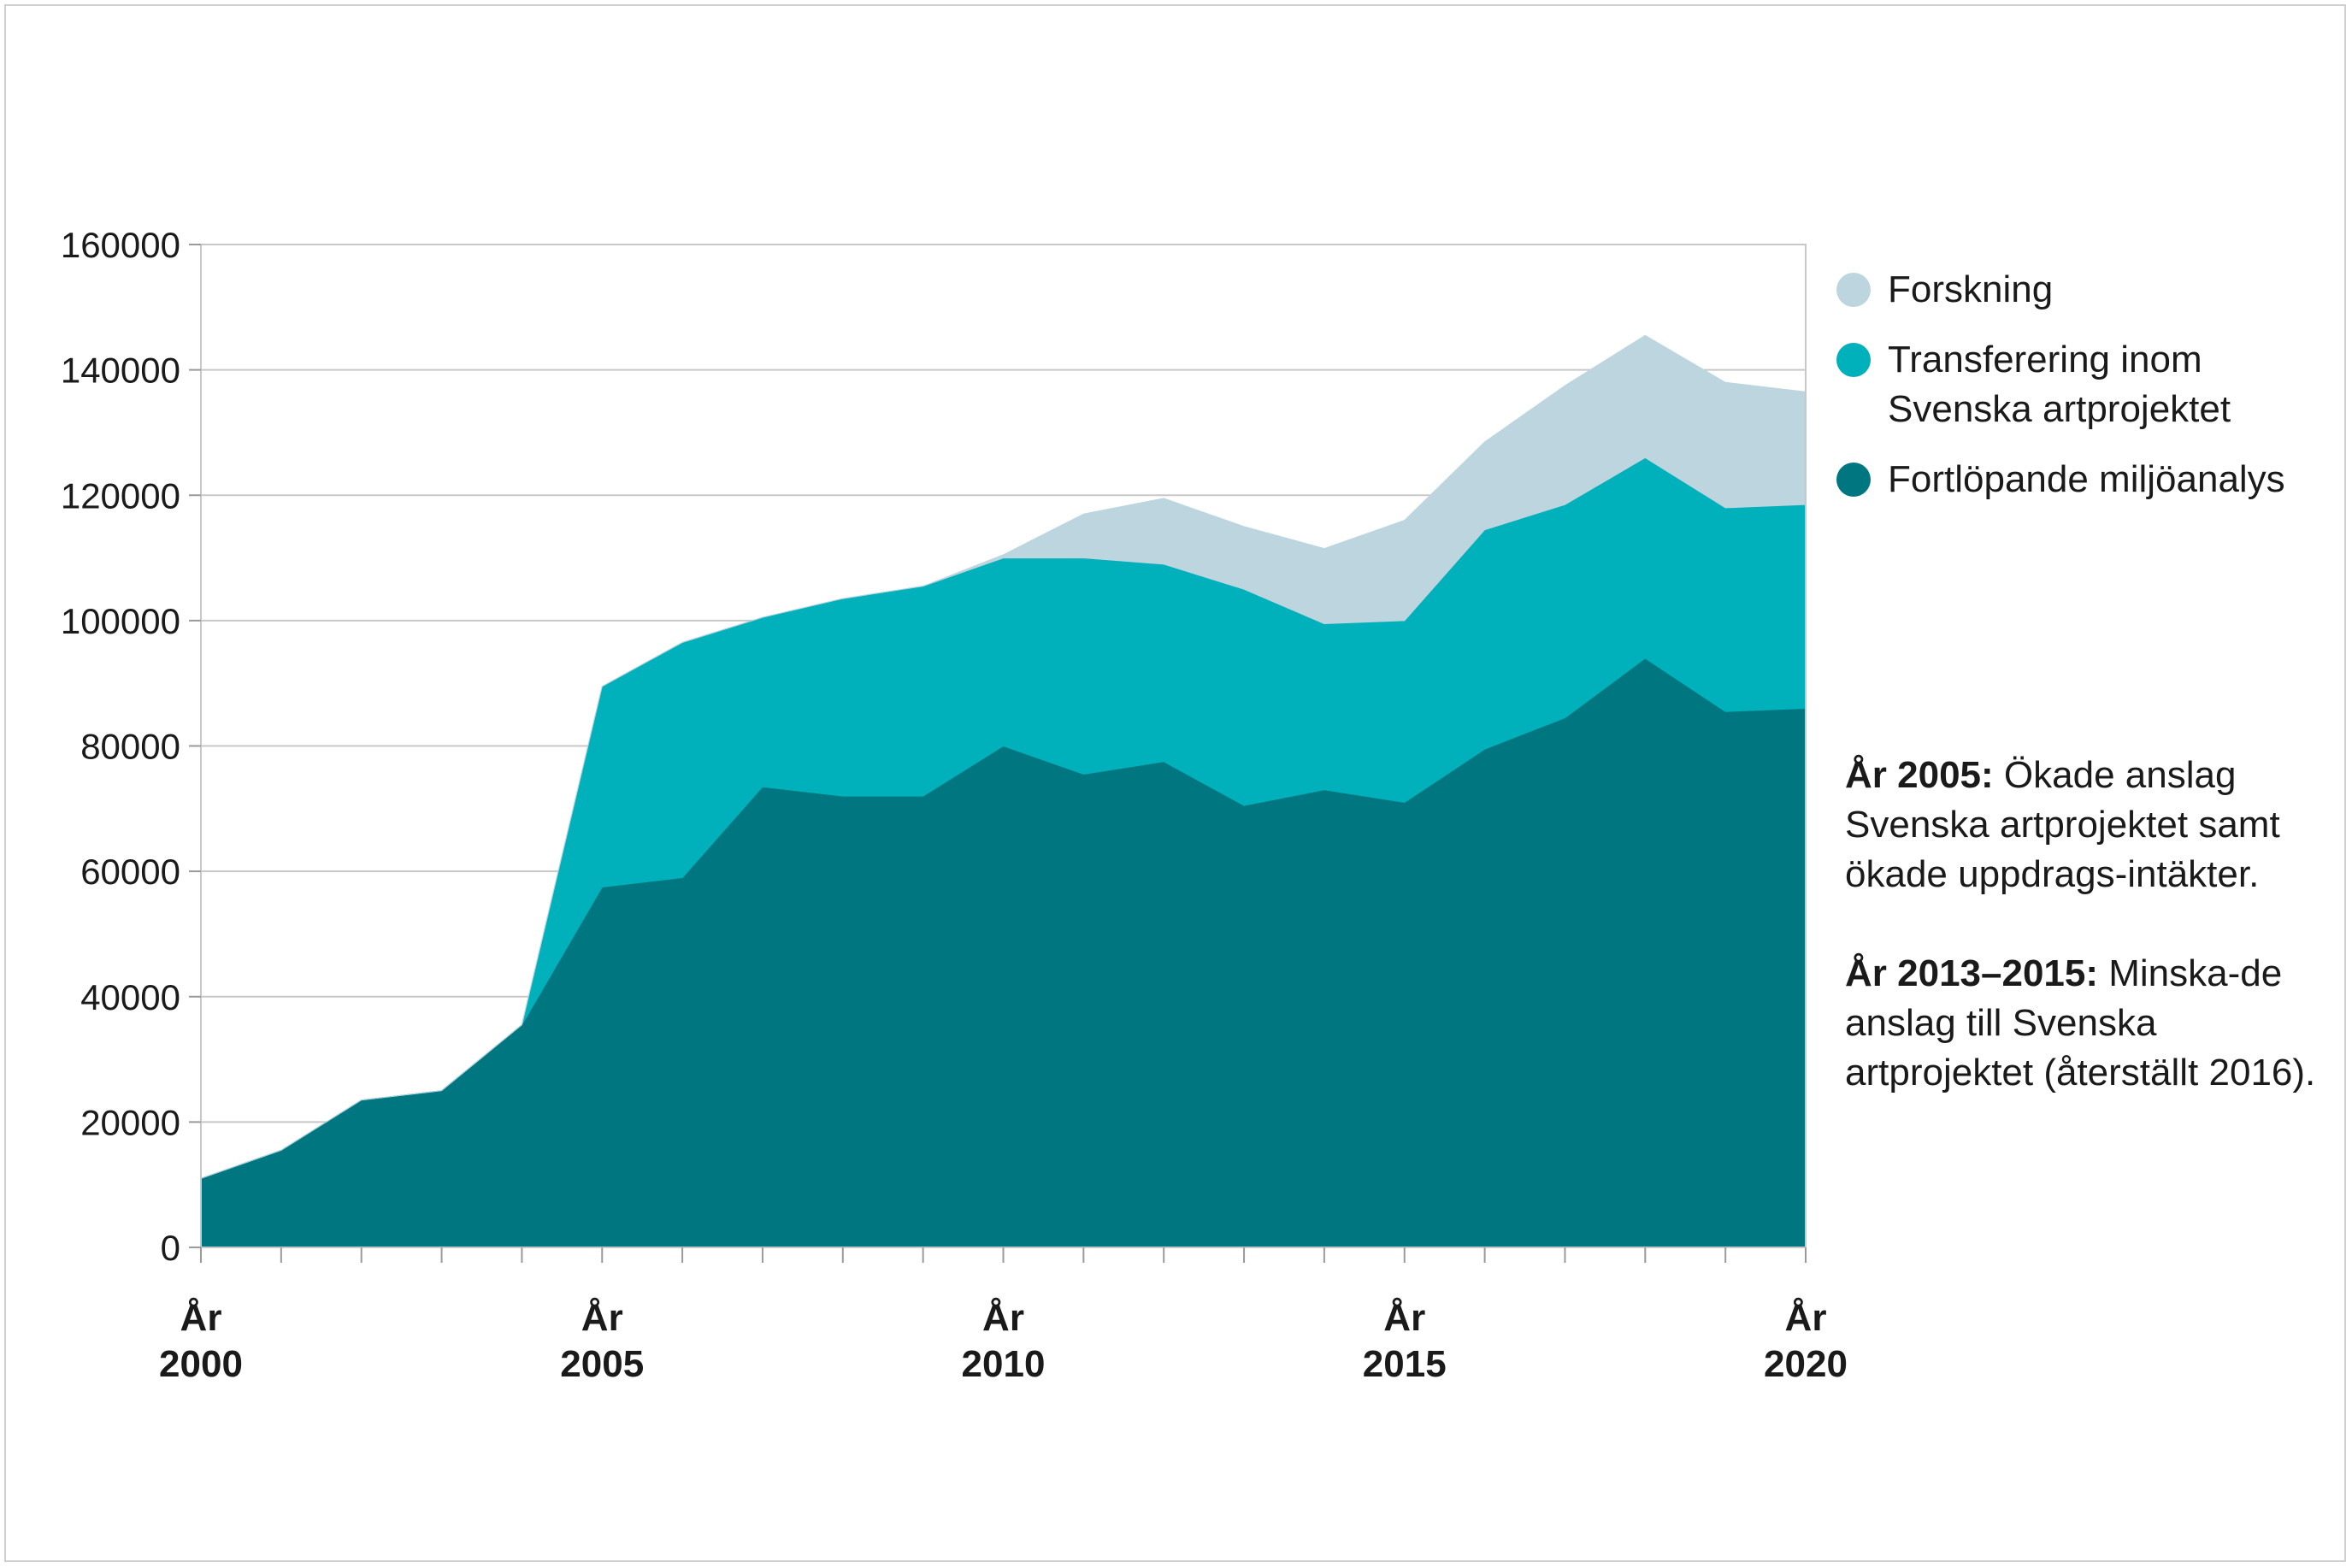 This screenshot has height=1568, width=2352. I want to click on y-tick-label: 40000, so click(130, 997).